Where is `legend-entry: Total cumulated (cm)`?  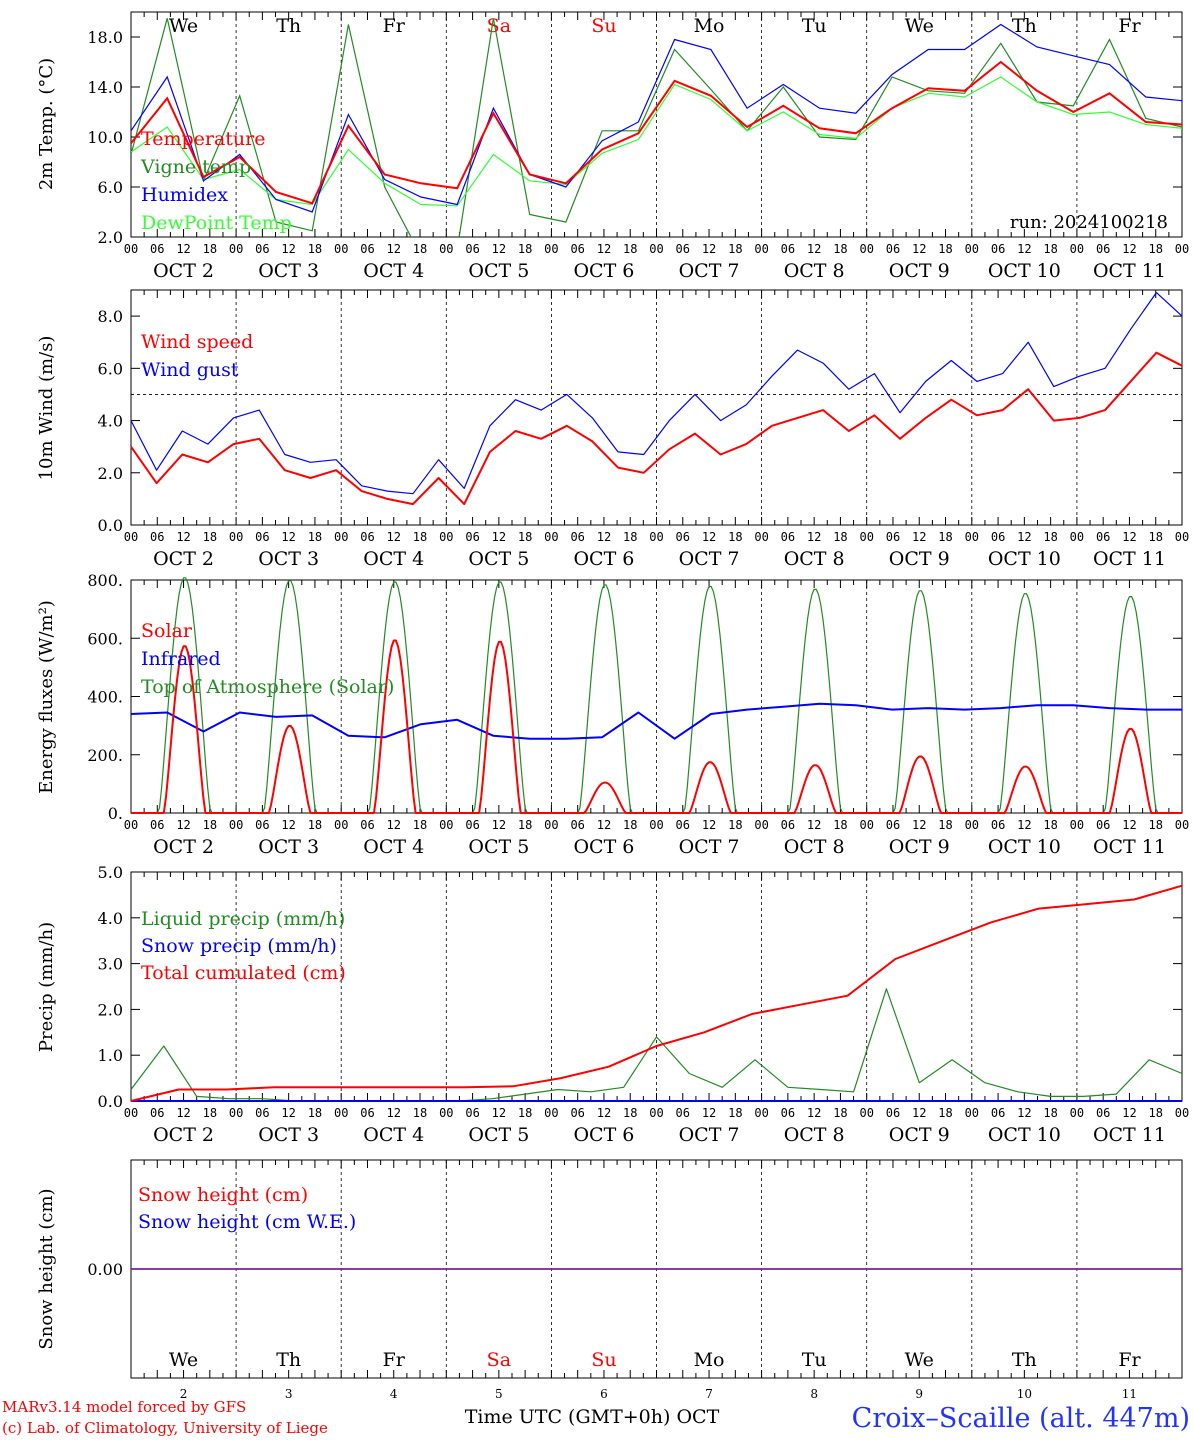
legend-entry: Total cumulated (cm) is located at coordinates (243, 973).